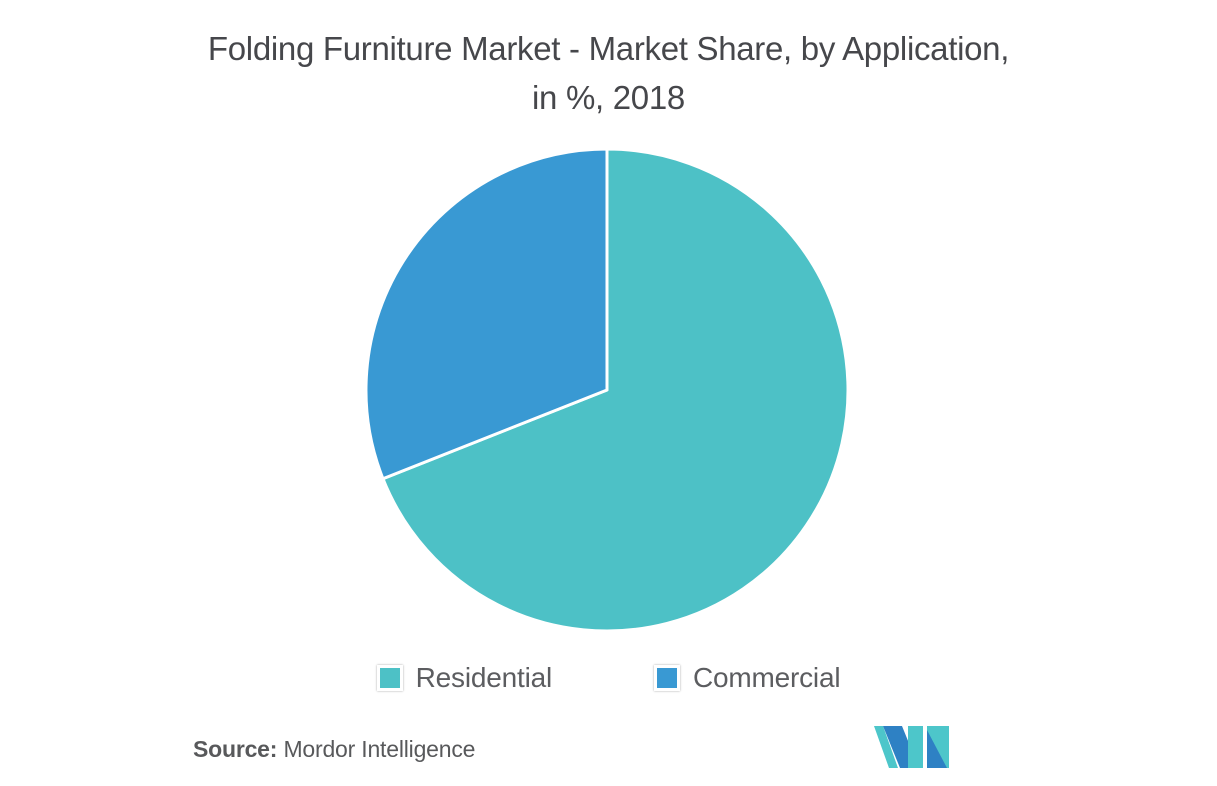 The height and width of the screenshot is (786, 1217). What do you see at coordinates (484, 677) in the screenshot?
I see `legend-label-residential: Residential` at bounding box center [484, 677].